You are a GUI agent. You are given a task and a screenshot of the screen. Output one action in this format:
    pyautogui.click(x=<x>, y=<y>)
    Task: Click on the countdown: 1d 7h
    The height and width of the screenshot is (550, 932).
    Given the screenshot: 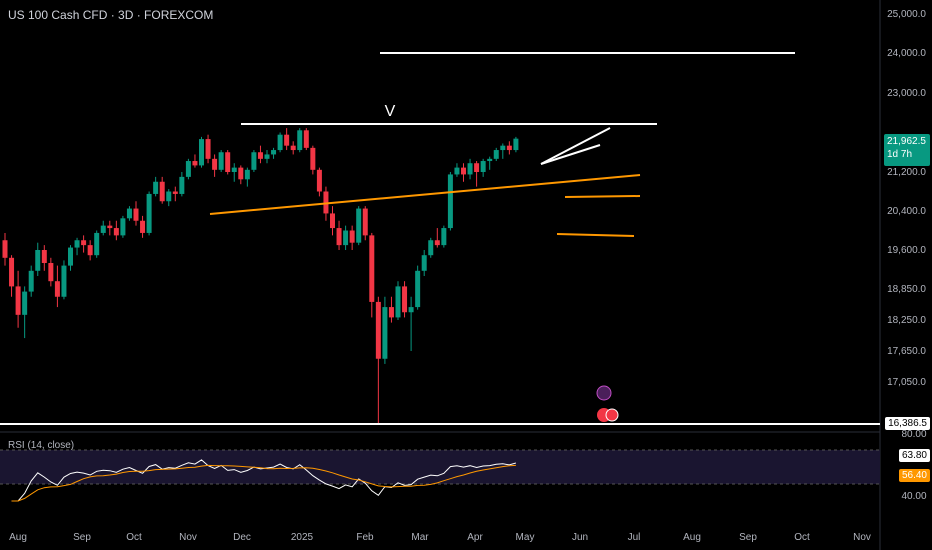 What is the action you would take?
    pyautogui.click(x=900, y=154)
    